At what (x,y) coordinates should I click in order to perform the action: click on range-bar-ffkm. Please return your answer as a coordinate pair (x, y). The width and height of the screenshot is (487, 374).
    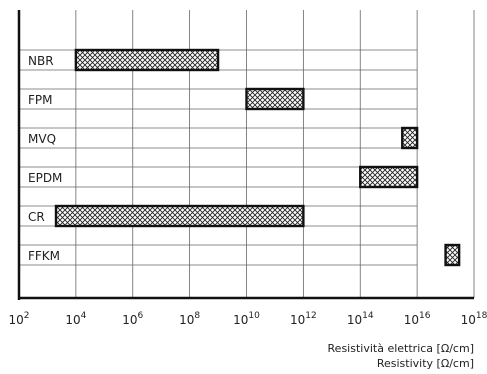
    Looking at the image, I should click on (452, 255).